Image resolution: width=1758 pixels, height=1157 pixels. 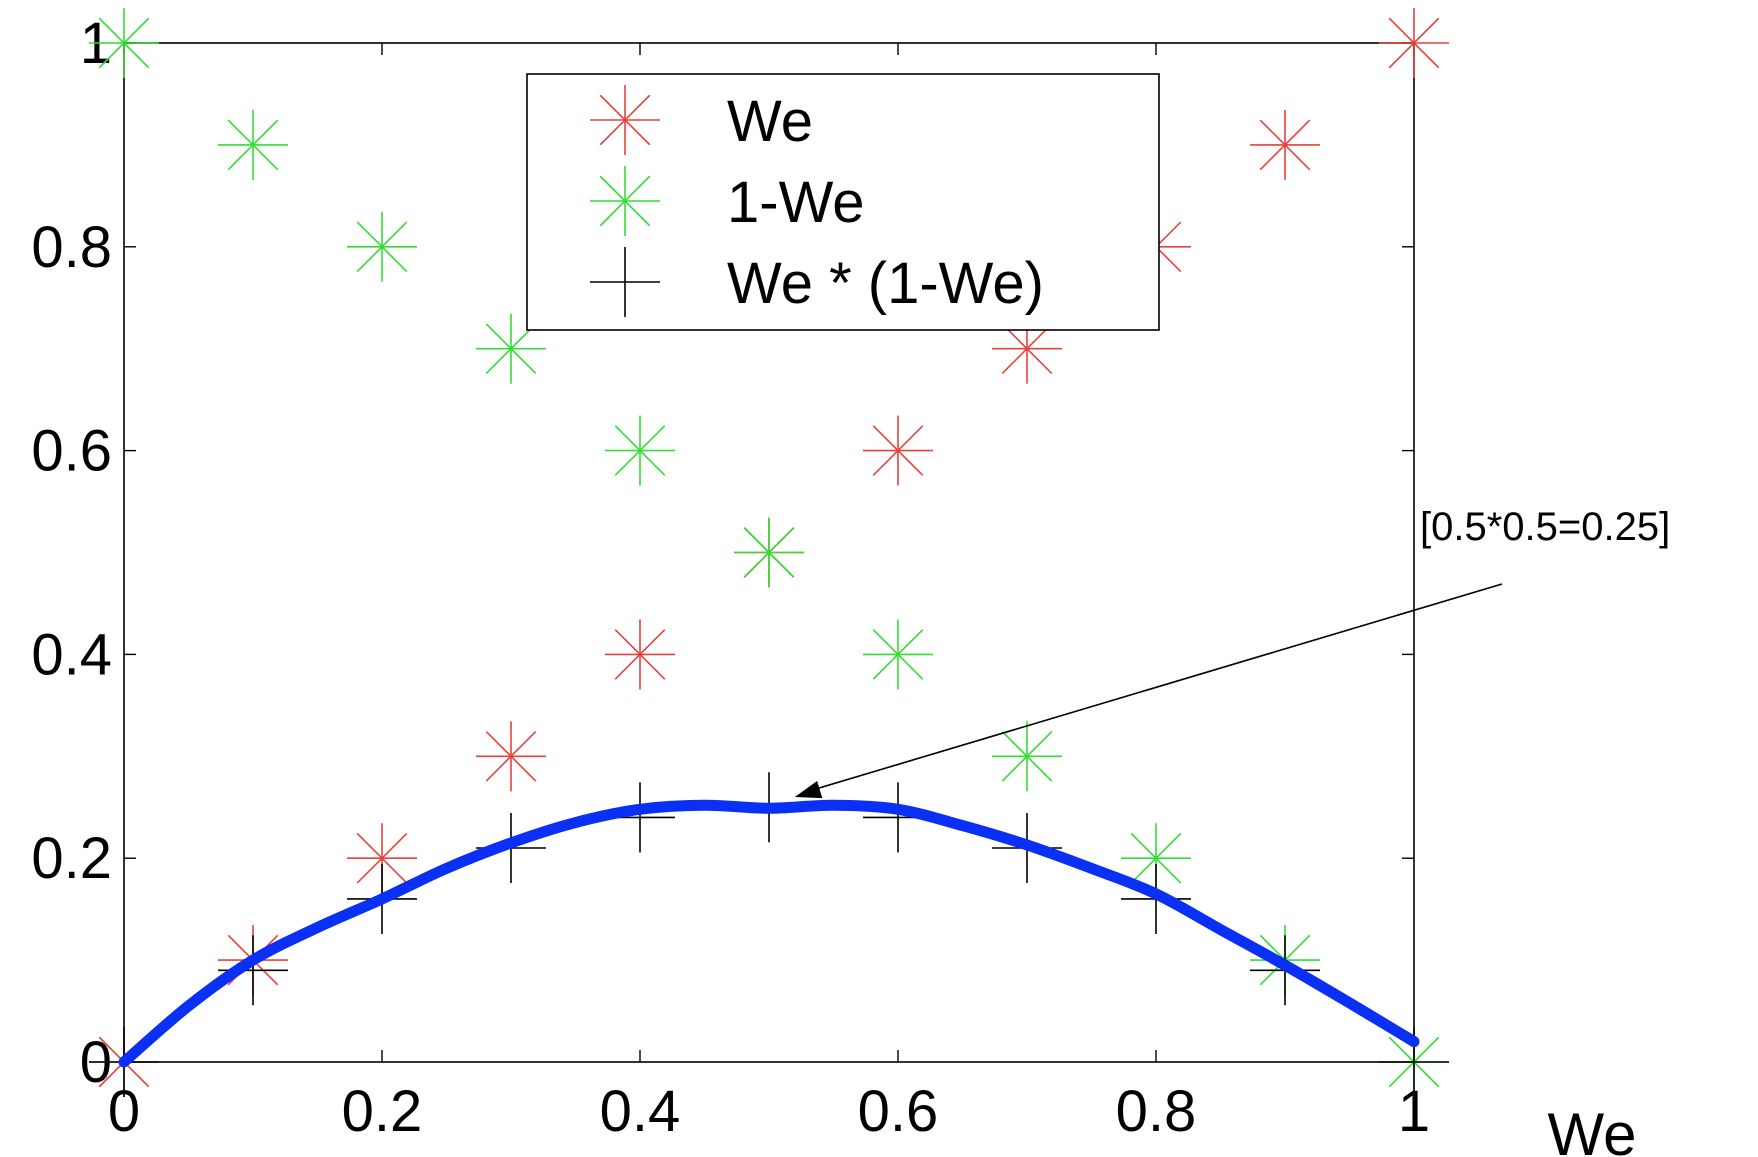 What do you see at coordinates (71, 858) in the screenshot?
I see `y-tick-label: 0.2` at bounding box center [71, 858].